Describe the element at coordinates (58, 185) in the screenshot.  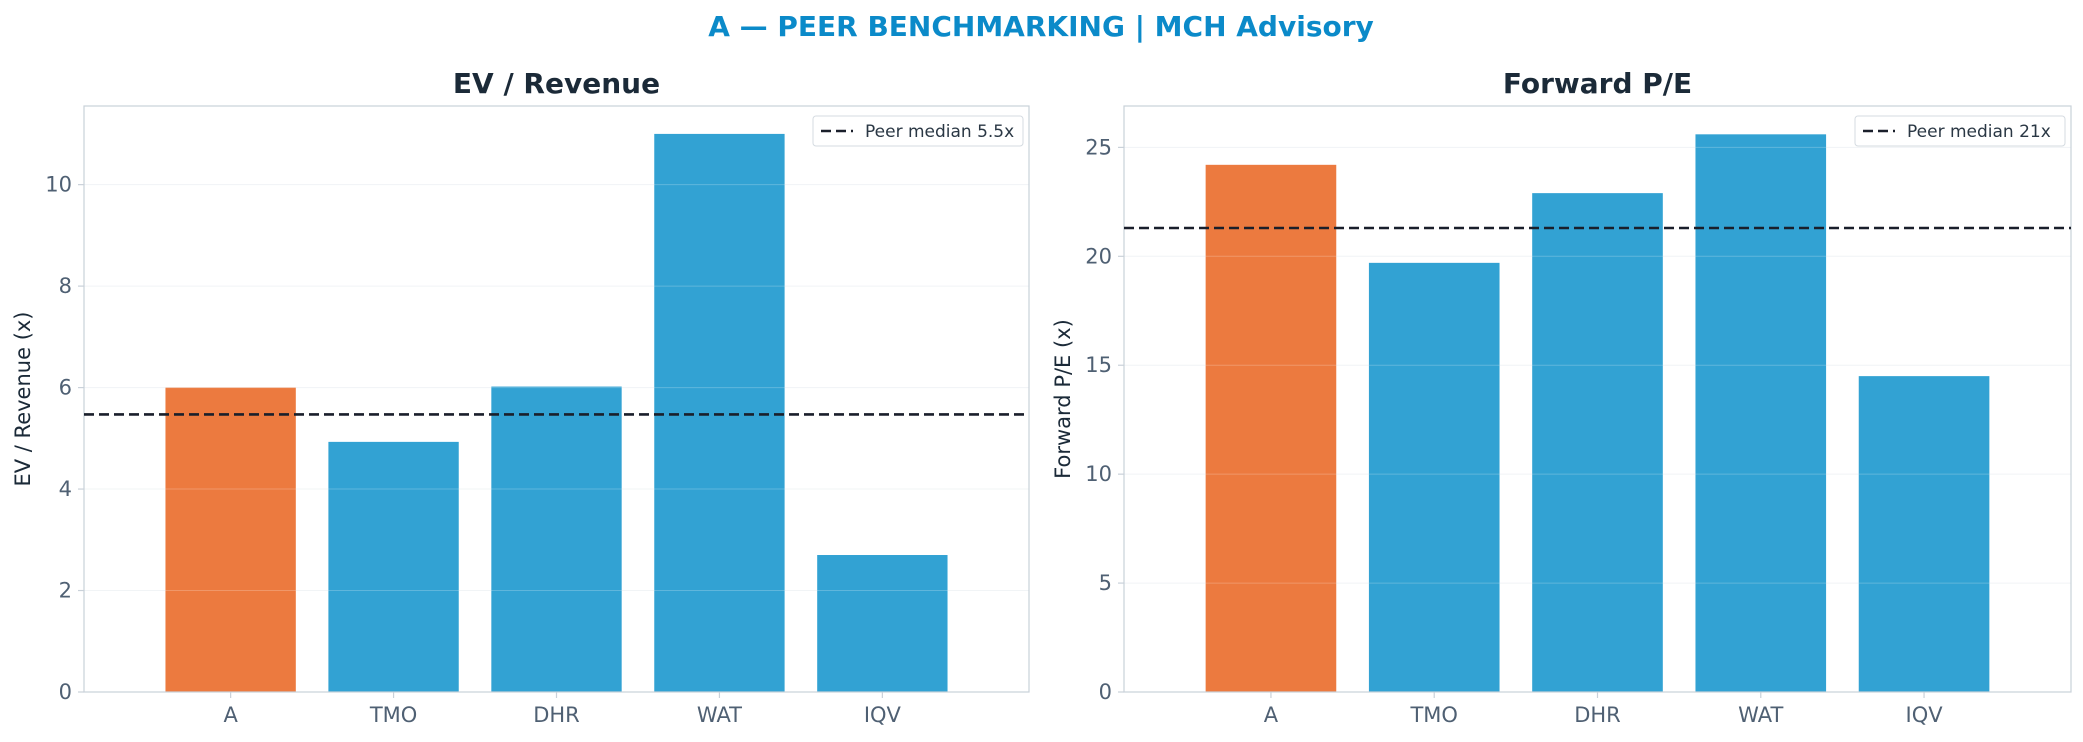
I see `panel1-y-tick-label: 10` at that location.